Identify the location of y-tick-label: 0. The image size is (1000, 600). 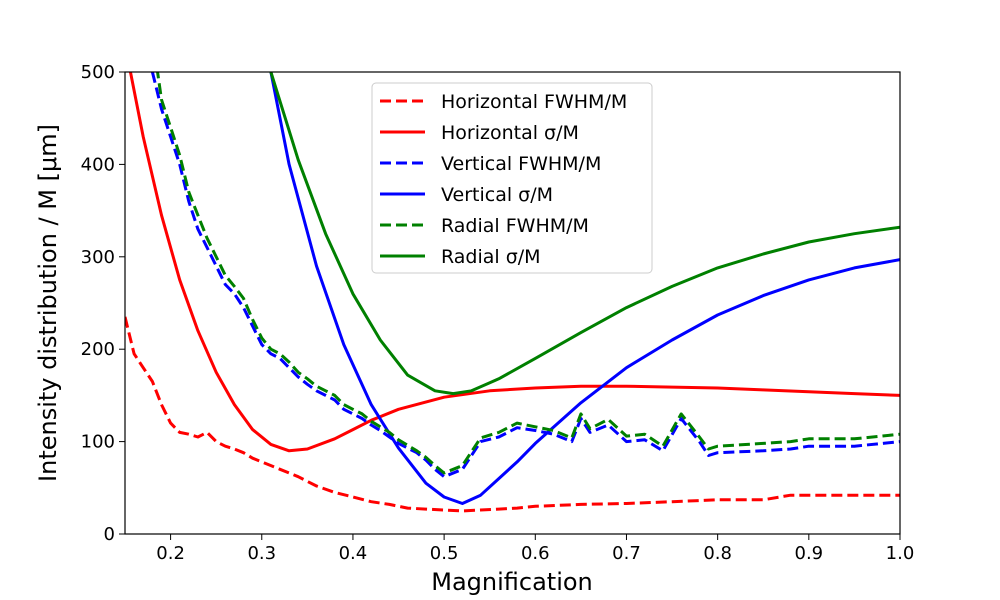
(109, 534).